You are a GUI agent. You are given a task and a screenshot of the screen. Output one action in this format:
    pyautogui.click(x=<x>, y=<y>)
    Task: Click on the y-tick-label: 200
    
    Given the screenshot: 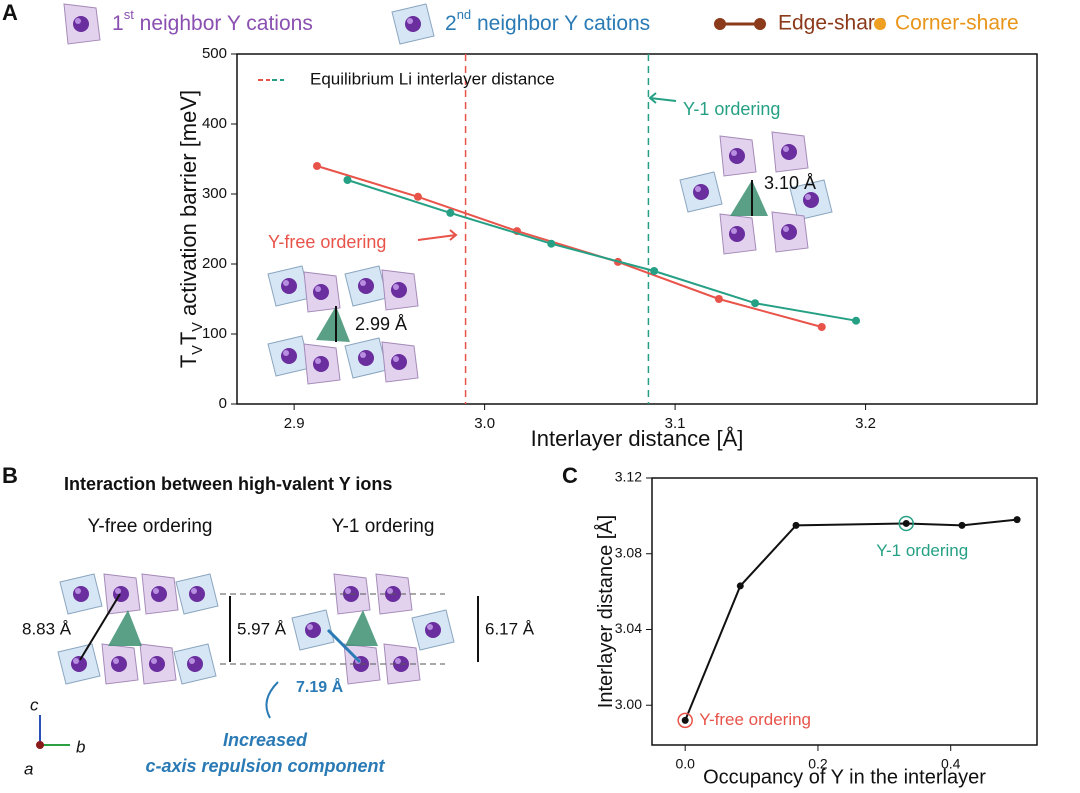 What is the action you would take?
    pyautogui.click(x=214, y=263)
    